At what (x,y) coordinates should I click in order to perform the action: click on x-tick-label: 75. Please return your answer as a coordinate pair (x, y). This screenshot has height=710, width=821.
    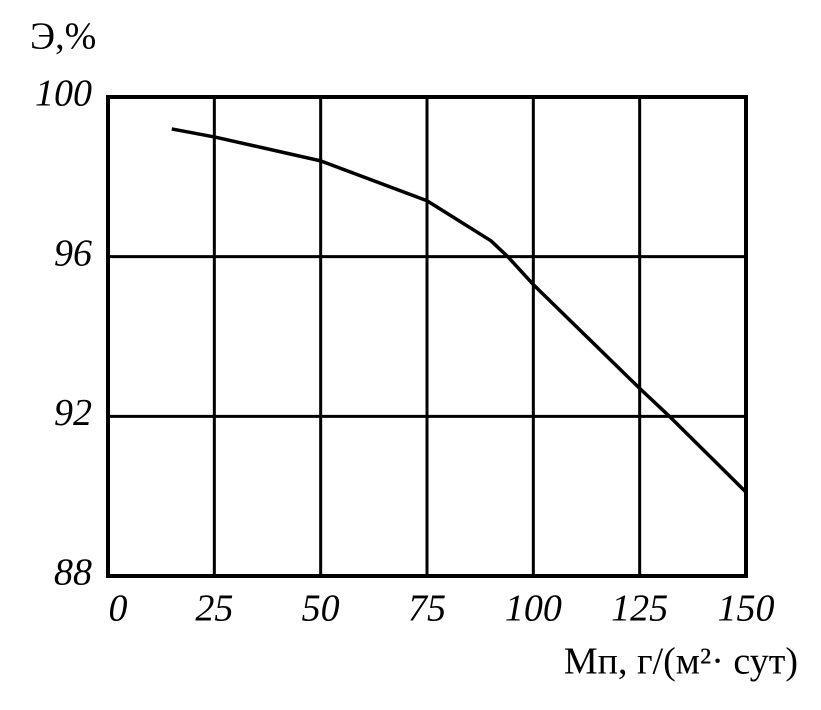
    Looking at the image, I should click on (427, 609).